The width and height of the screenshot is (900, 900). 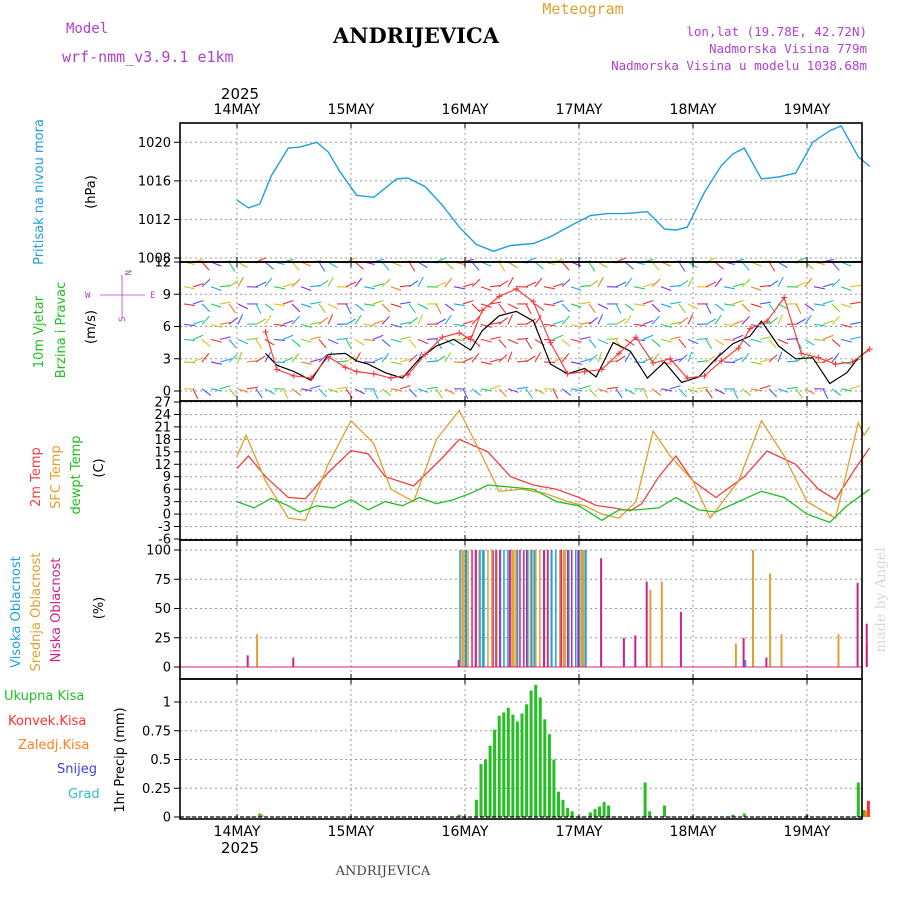 What do you see at coordinates (553, 188) in the screenshot?
I see `pressure-line` at bounding box center [553, 188].